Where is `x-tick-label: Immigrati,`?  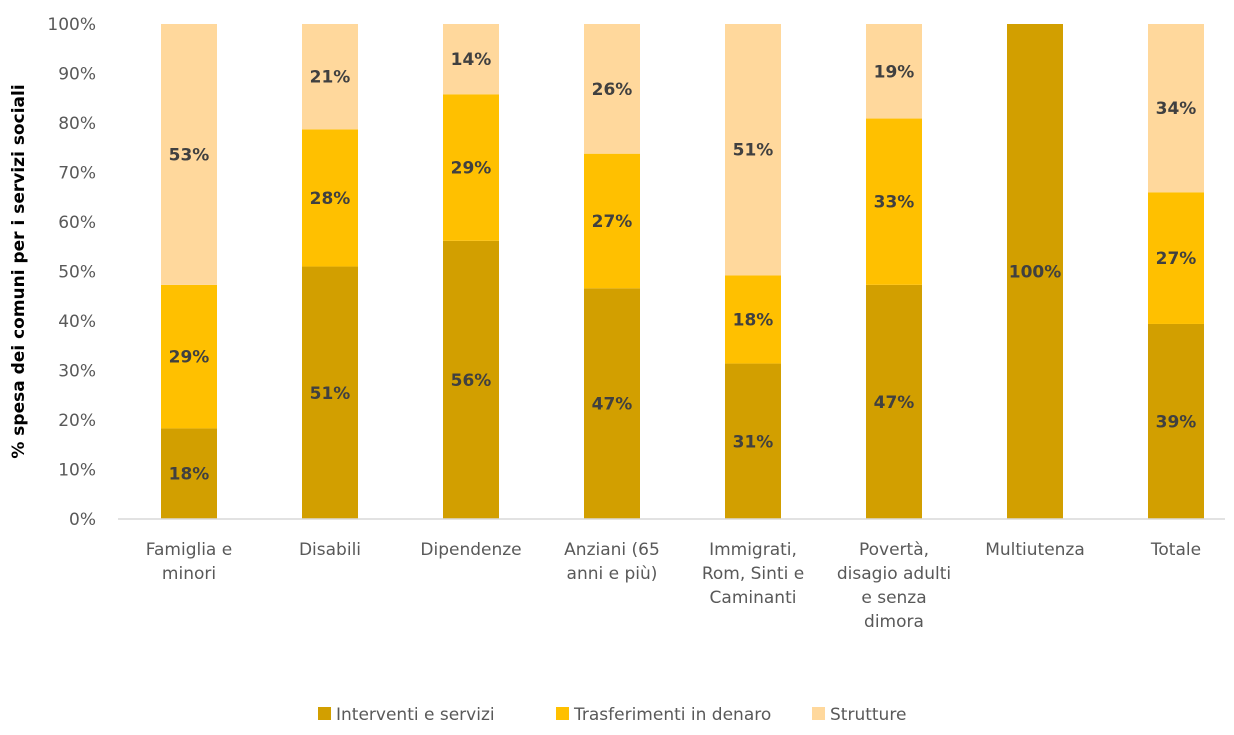 x-tick-label: Immigrati, is located at coordinates (753, 550).